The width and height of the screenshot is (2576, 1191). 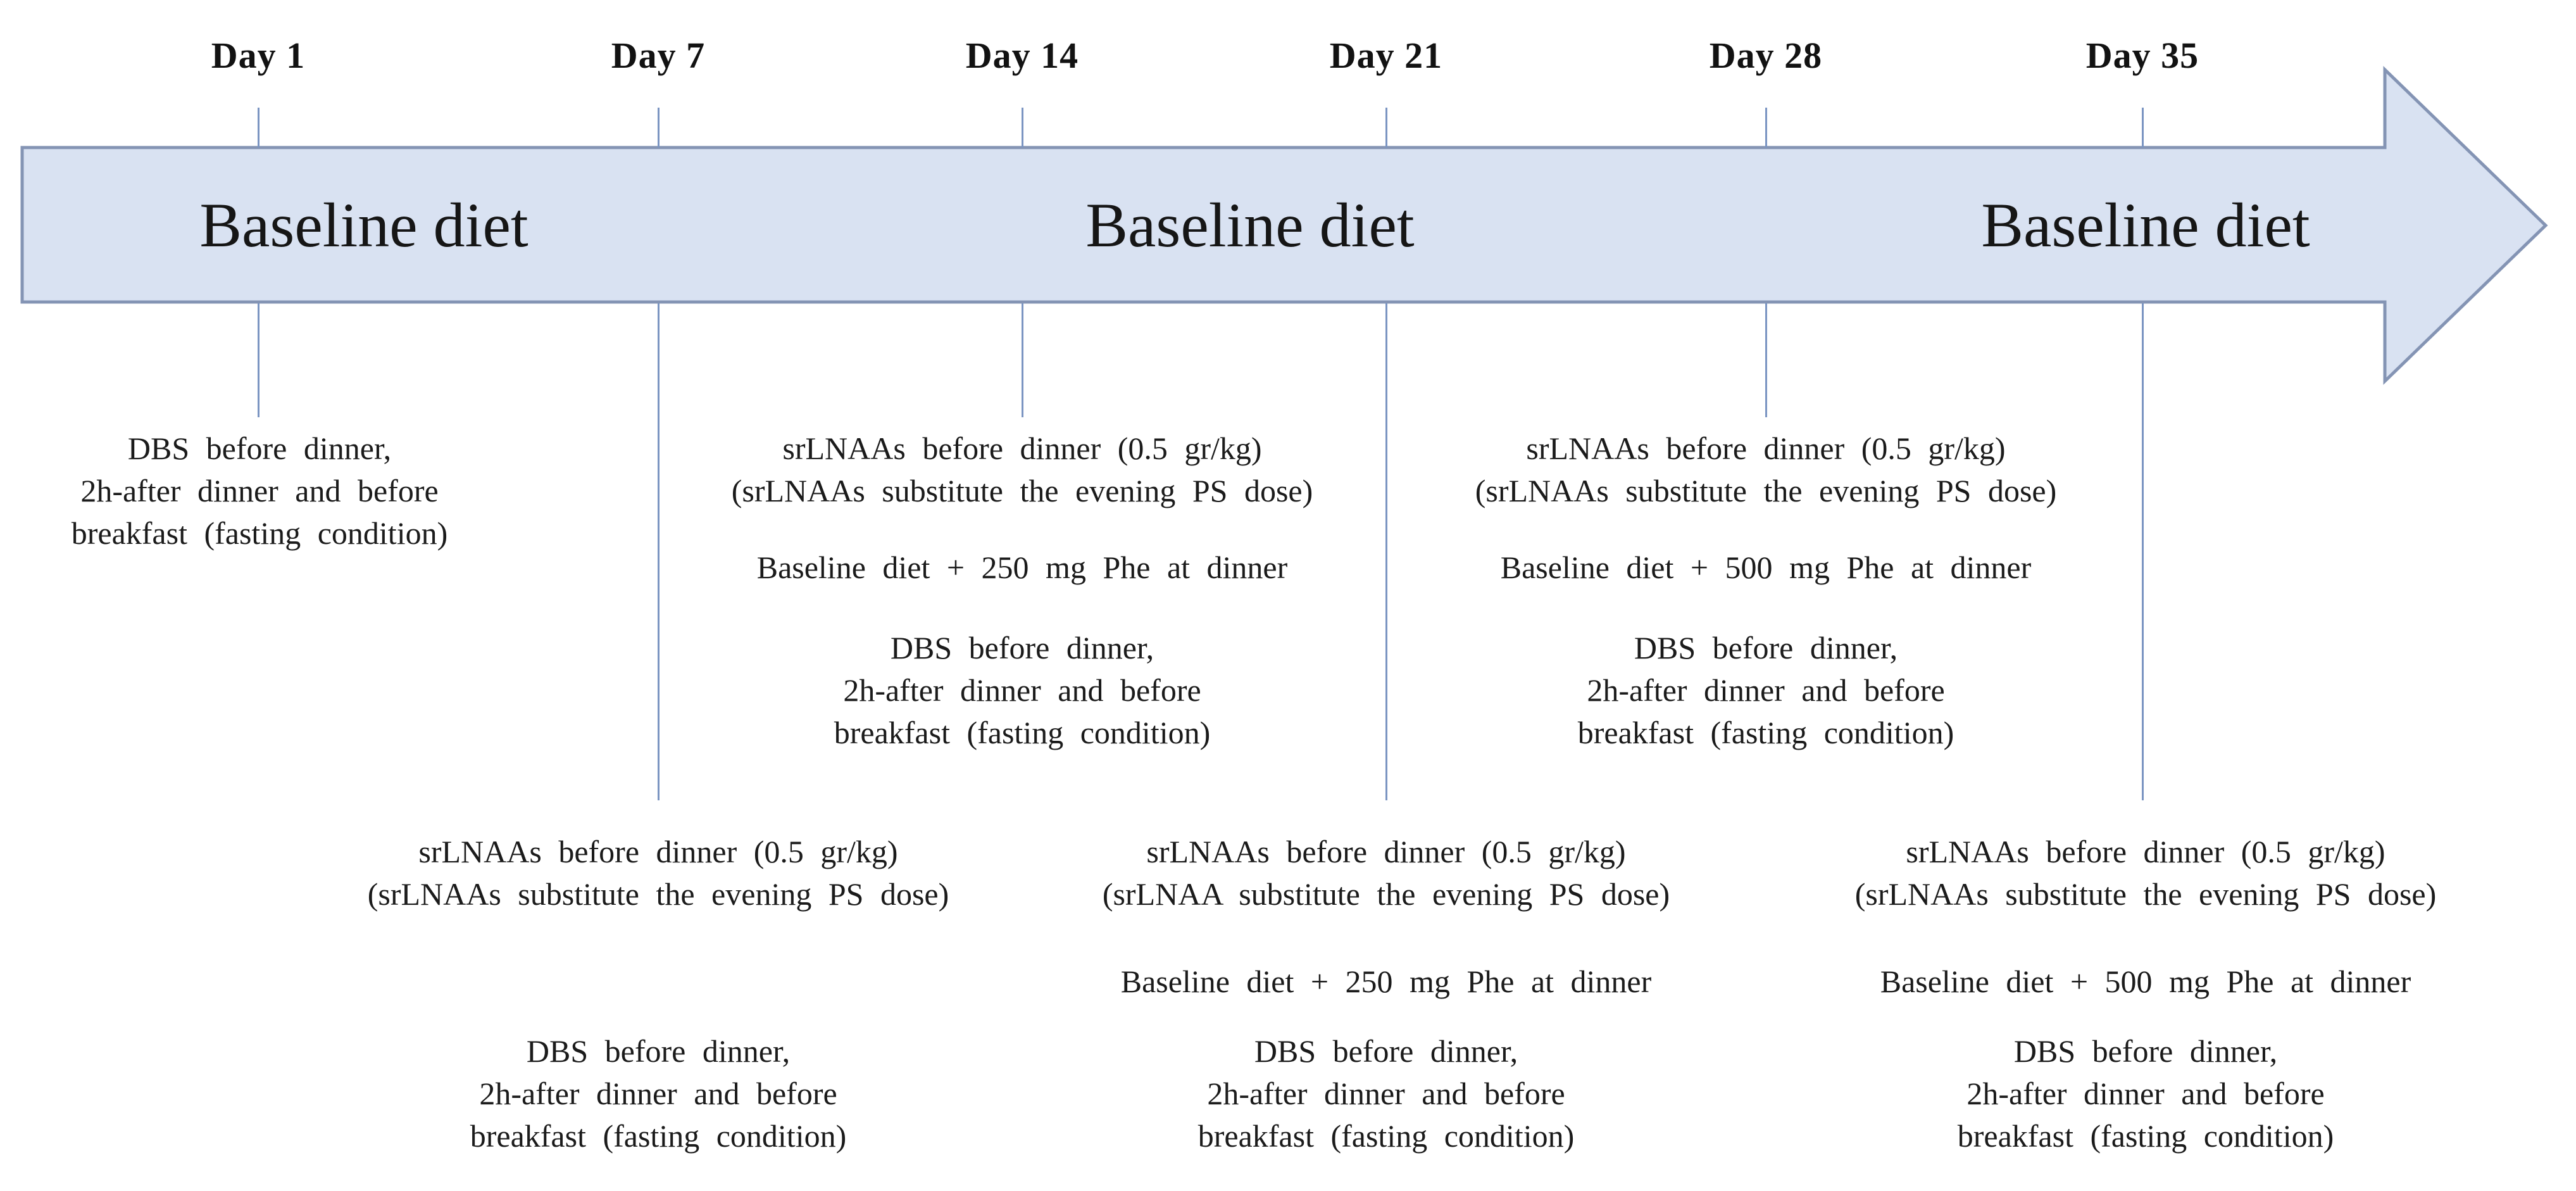 What do you see at coordinates (1386, 128) in the screenshot?
I see `tick-day21-upper` at bounding box center [1386, 128].